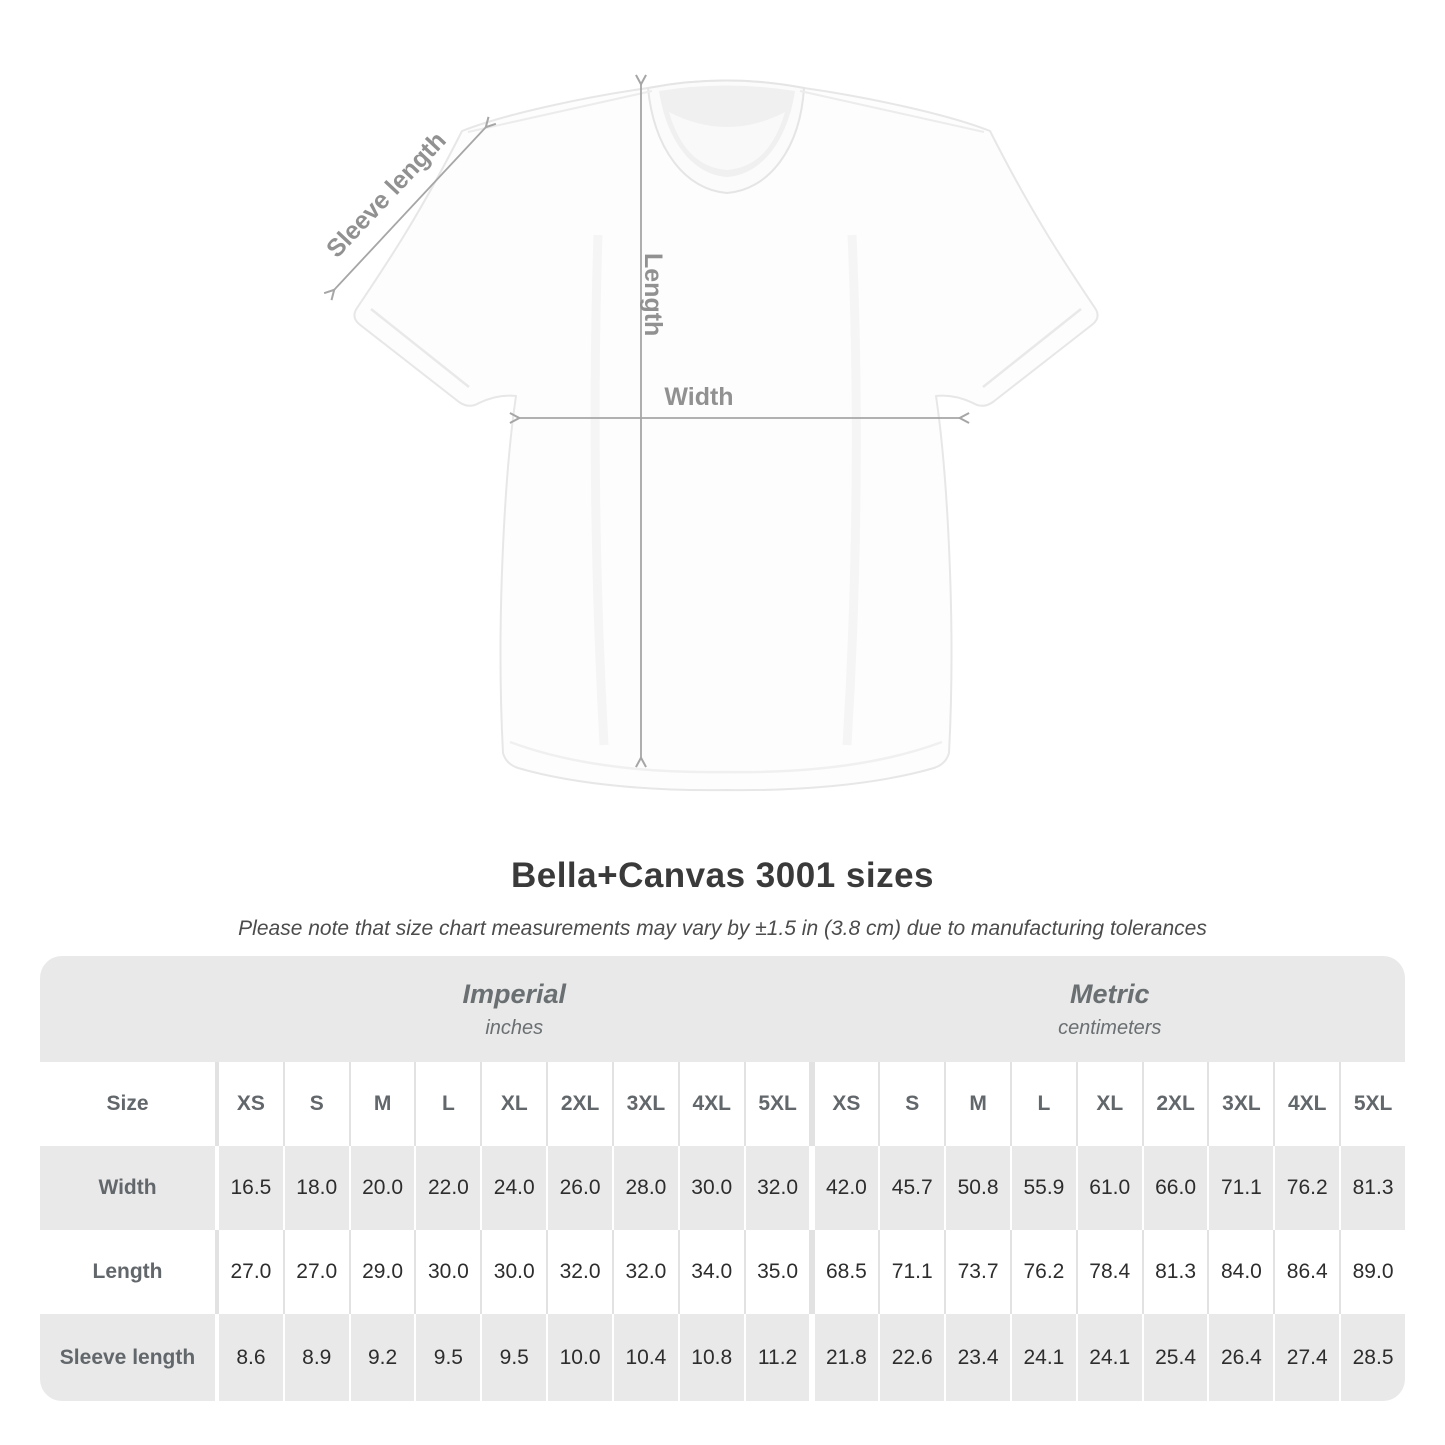 This screenshot has width=1445, height=1445. What do you see at coordinates (129, 1009) in the screenshot?
I see `band-spacer` at bounding box center [129, 1009].